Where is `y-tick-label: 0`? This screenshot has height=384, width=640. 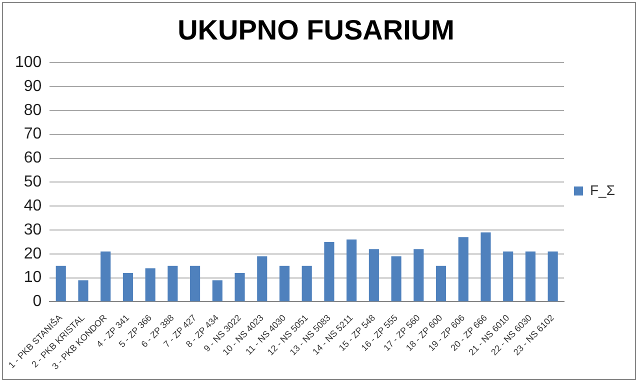
y-tick-label: 0 is located at coordinates (37, 301).